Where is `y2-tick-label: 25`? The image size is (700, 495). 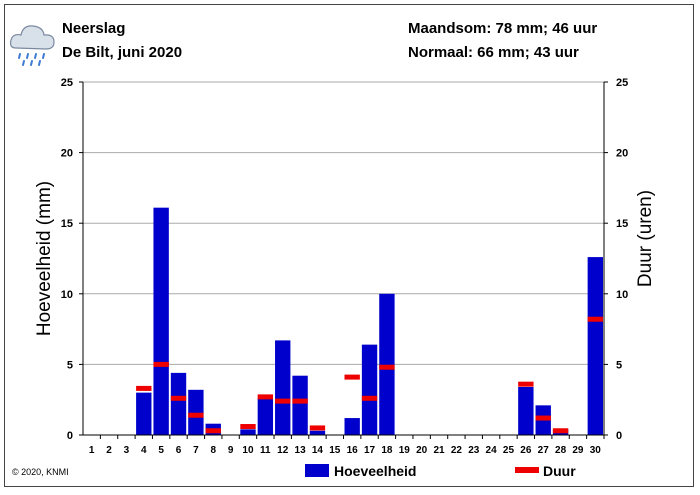
y2-tick-label: 25 is located at coordinates (622, 83).